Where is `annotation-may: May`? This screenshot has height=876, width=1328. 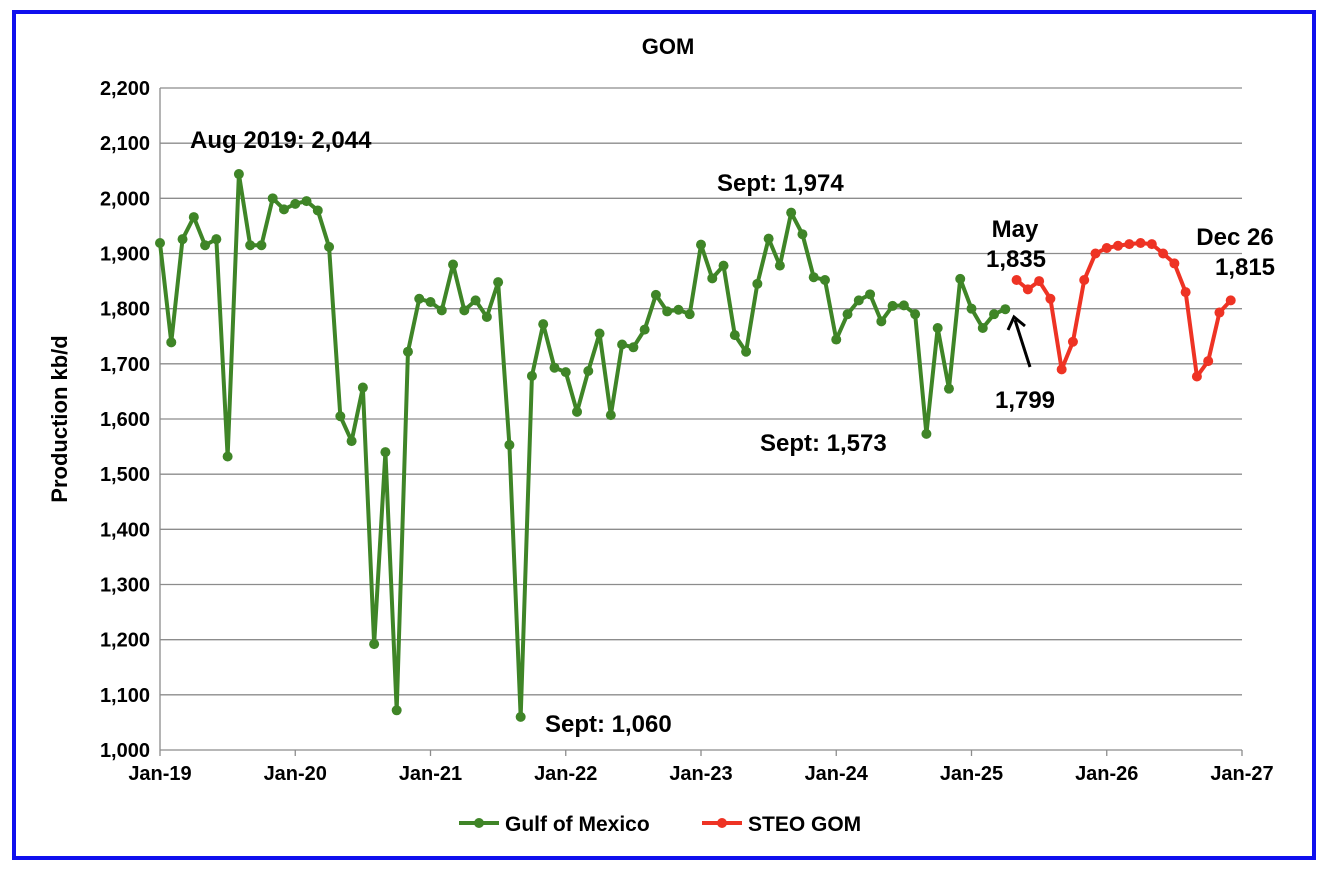
annotation-may: May is located at coordinates (1015, 229).